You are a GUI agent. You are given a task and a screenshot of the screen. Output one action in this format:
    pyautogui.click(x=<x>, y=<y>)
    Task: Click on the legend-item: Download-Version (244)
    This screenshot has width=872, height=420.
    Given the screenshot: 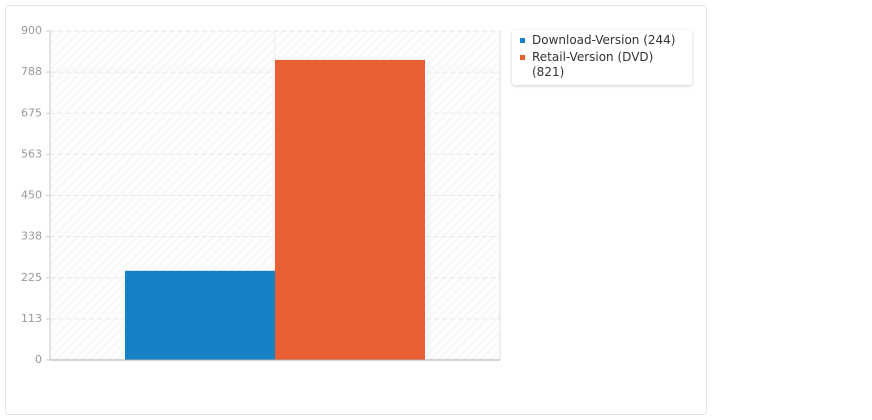 What is the action you would take?
    pyautogui.click(x=602, y=40)
    